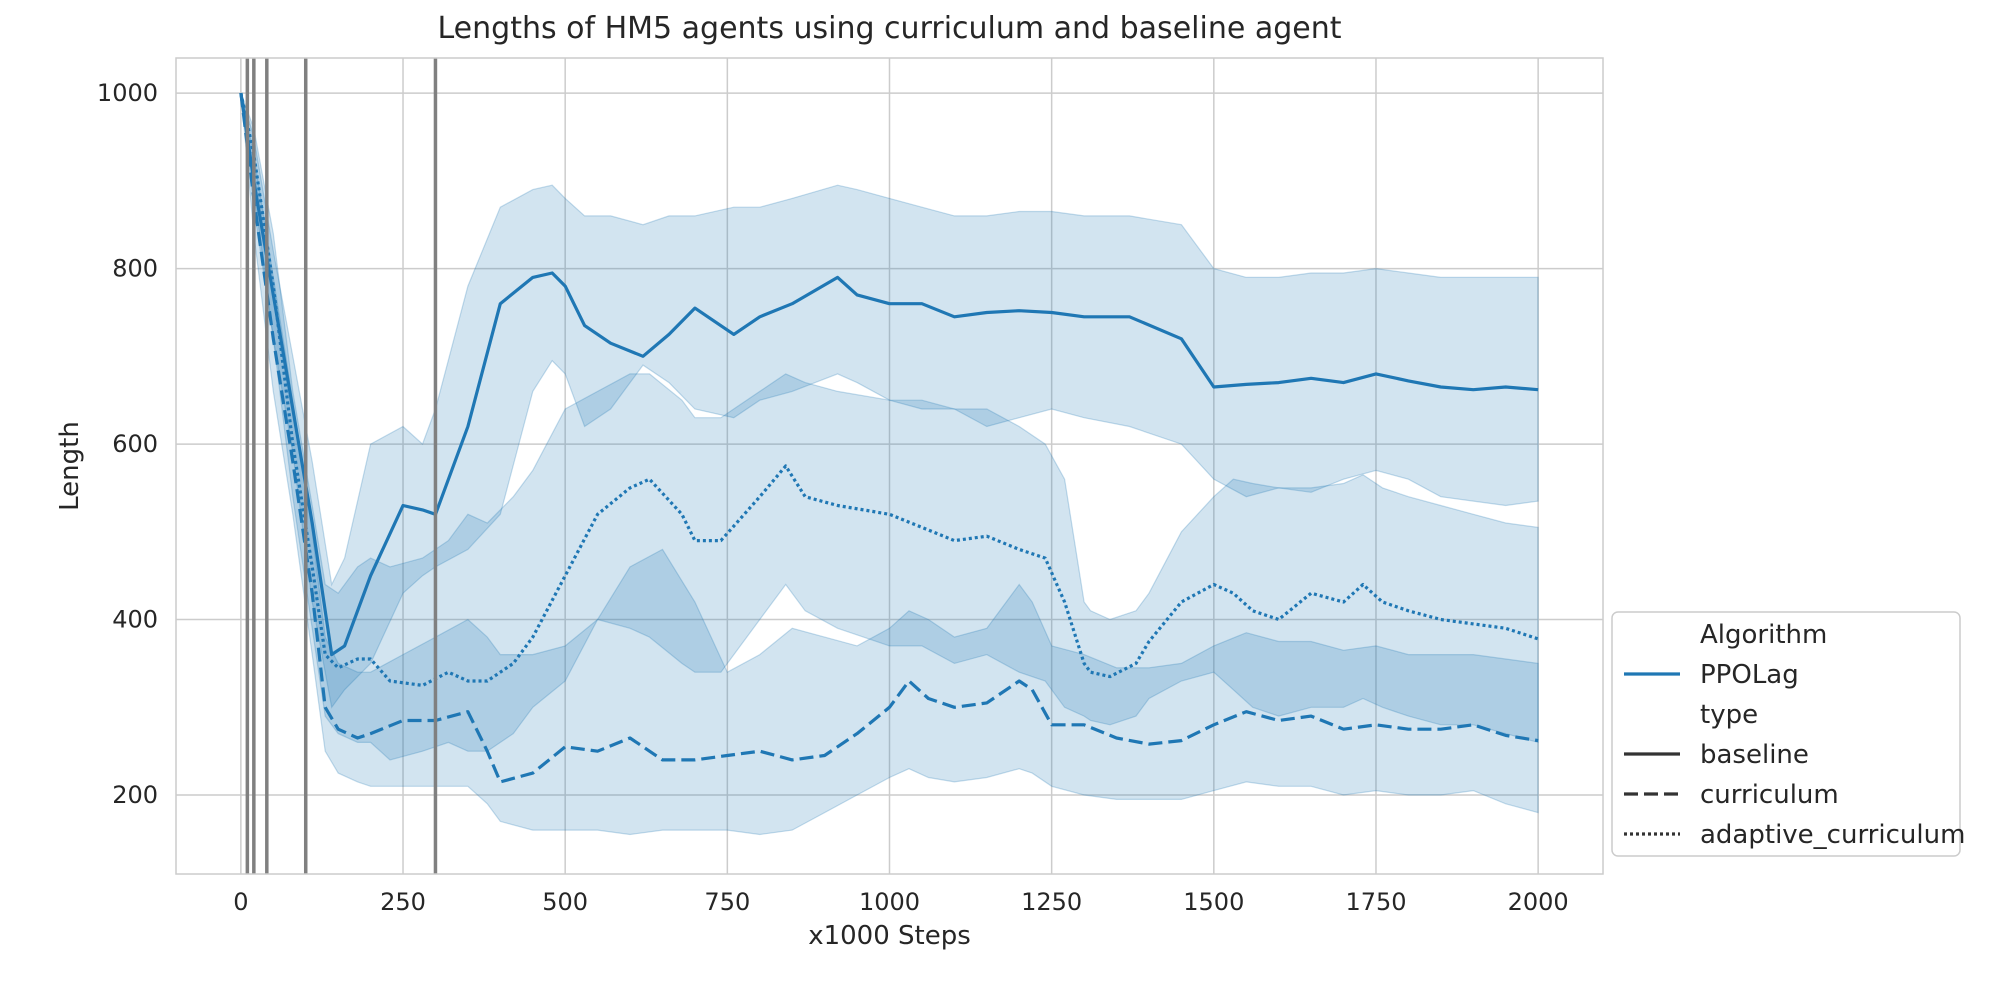 Image resolution: width=2000 pixels, height=1000 pixels. I want to click on legend-label: baseline, so click(1754, 755).